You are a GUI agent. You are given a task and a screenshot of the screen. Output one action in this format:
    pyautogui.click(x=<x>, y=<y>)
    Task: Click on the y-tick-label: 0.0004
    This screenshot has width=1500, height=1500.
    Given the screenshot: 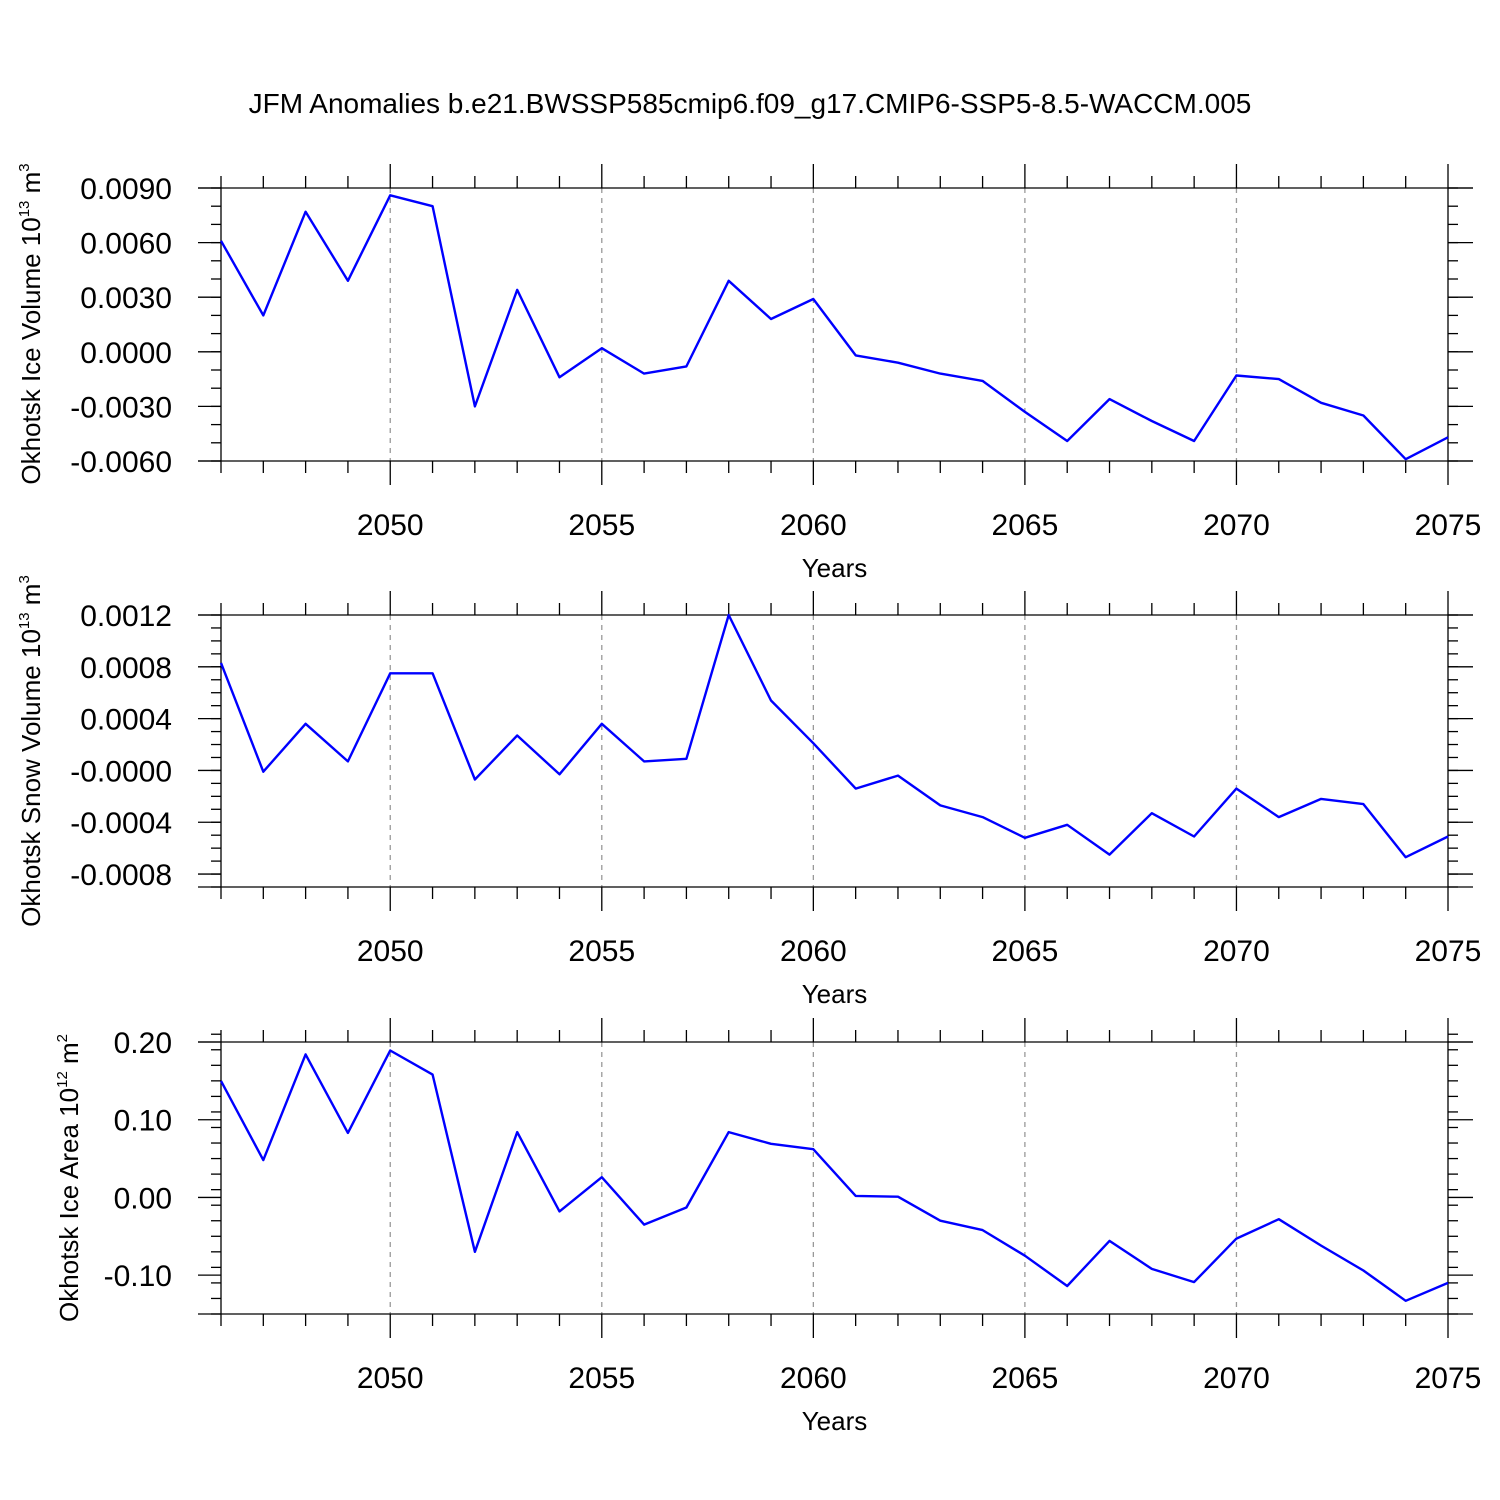 What is the action you would take?
    pyautogui.click(x=126, y=720)
    